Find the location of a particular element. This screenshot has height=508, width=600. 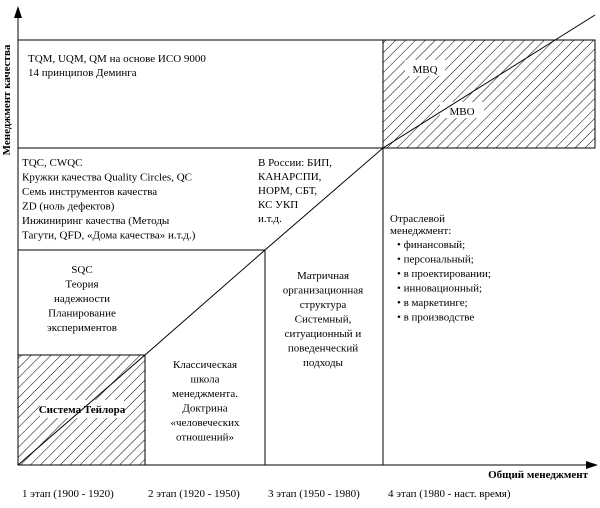

stage-label: 1 этап (1900 - 1920) is located at coordinates (68, 494).